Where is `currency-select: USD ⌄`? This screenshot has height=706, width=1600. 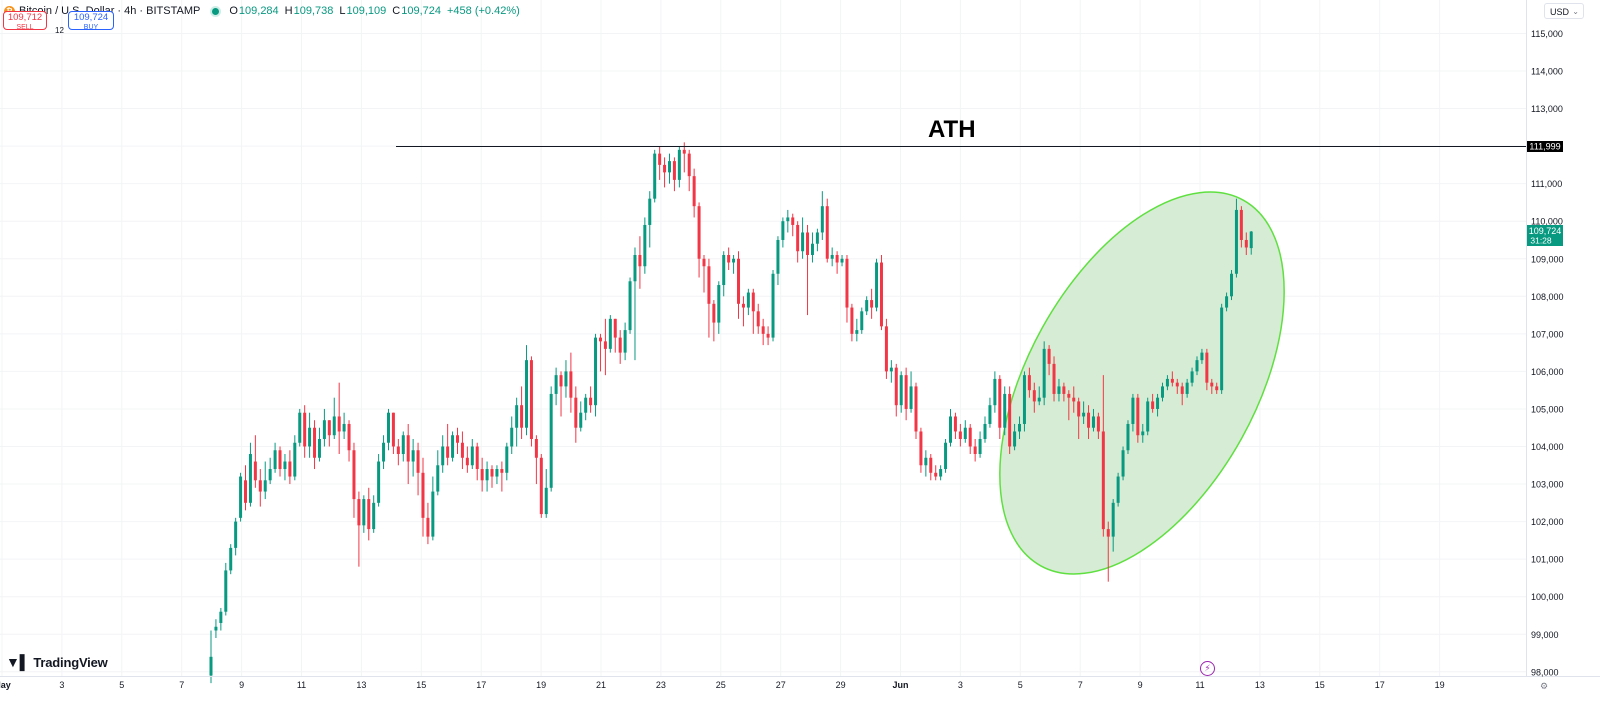 currency-select: USD ⌄ is located at coordinates (1564, 11).